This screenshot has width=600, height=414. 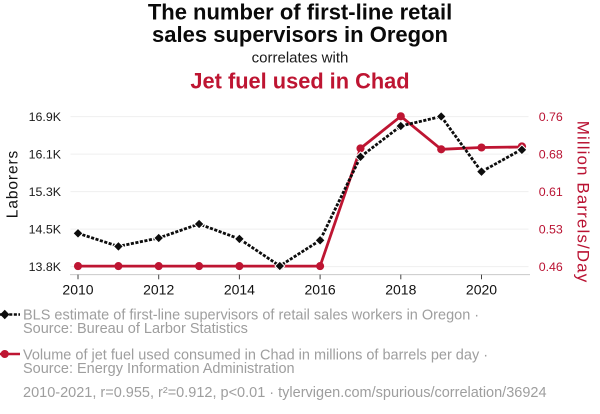 What do you see at coordinates (551, 192) in the screenshot?
I see `svg-text: 0.61` at bounding box center [551, 192].